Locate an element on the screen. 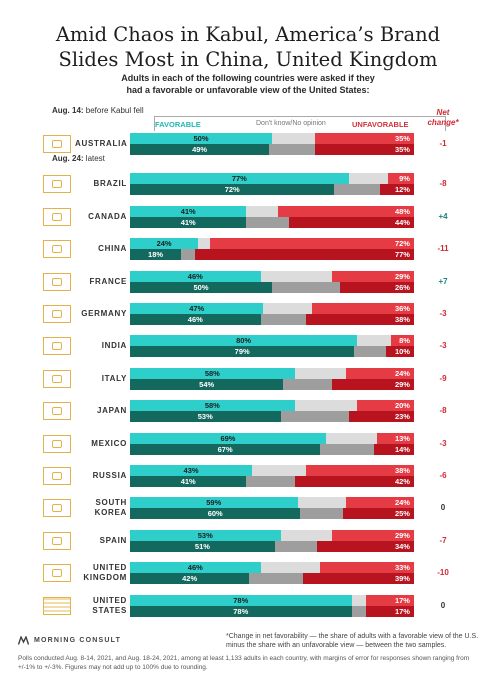 This screenshot has width=496, height=680. bar-segment-favorable: 69% is located at coordinates (228, 438).